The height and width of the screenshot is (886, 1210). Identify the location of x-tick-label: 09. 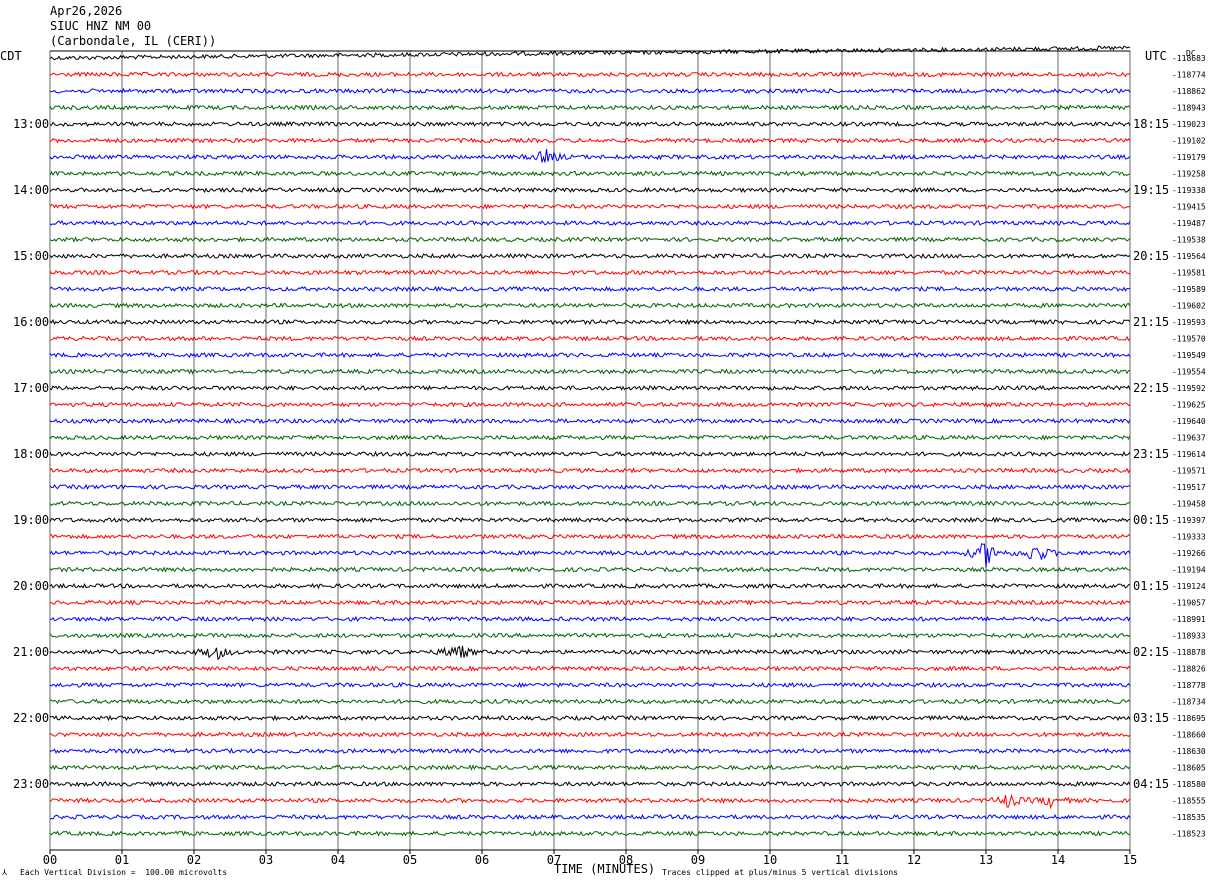
(698, 860).